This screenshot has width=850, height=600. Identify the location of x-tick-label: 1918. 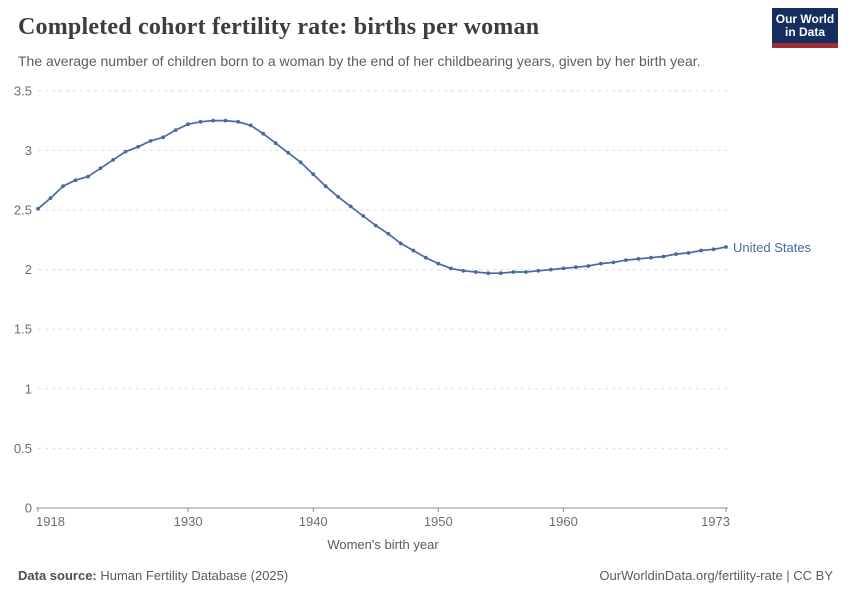
(50, 521).